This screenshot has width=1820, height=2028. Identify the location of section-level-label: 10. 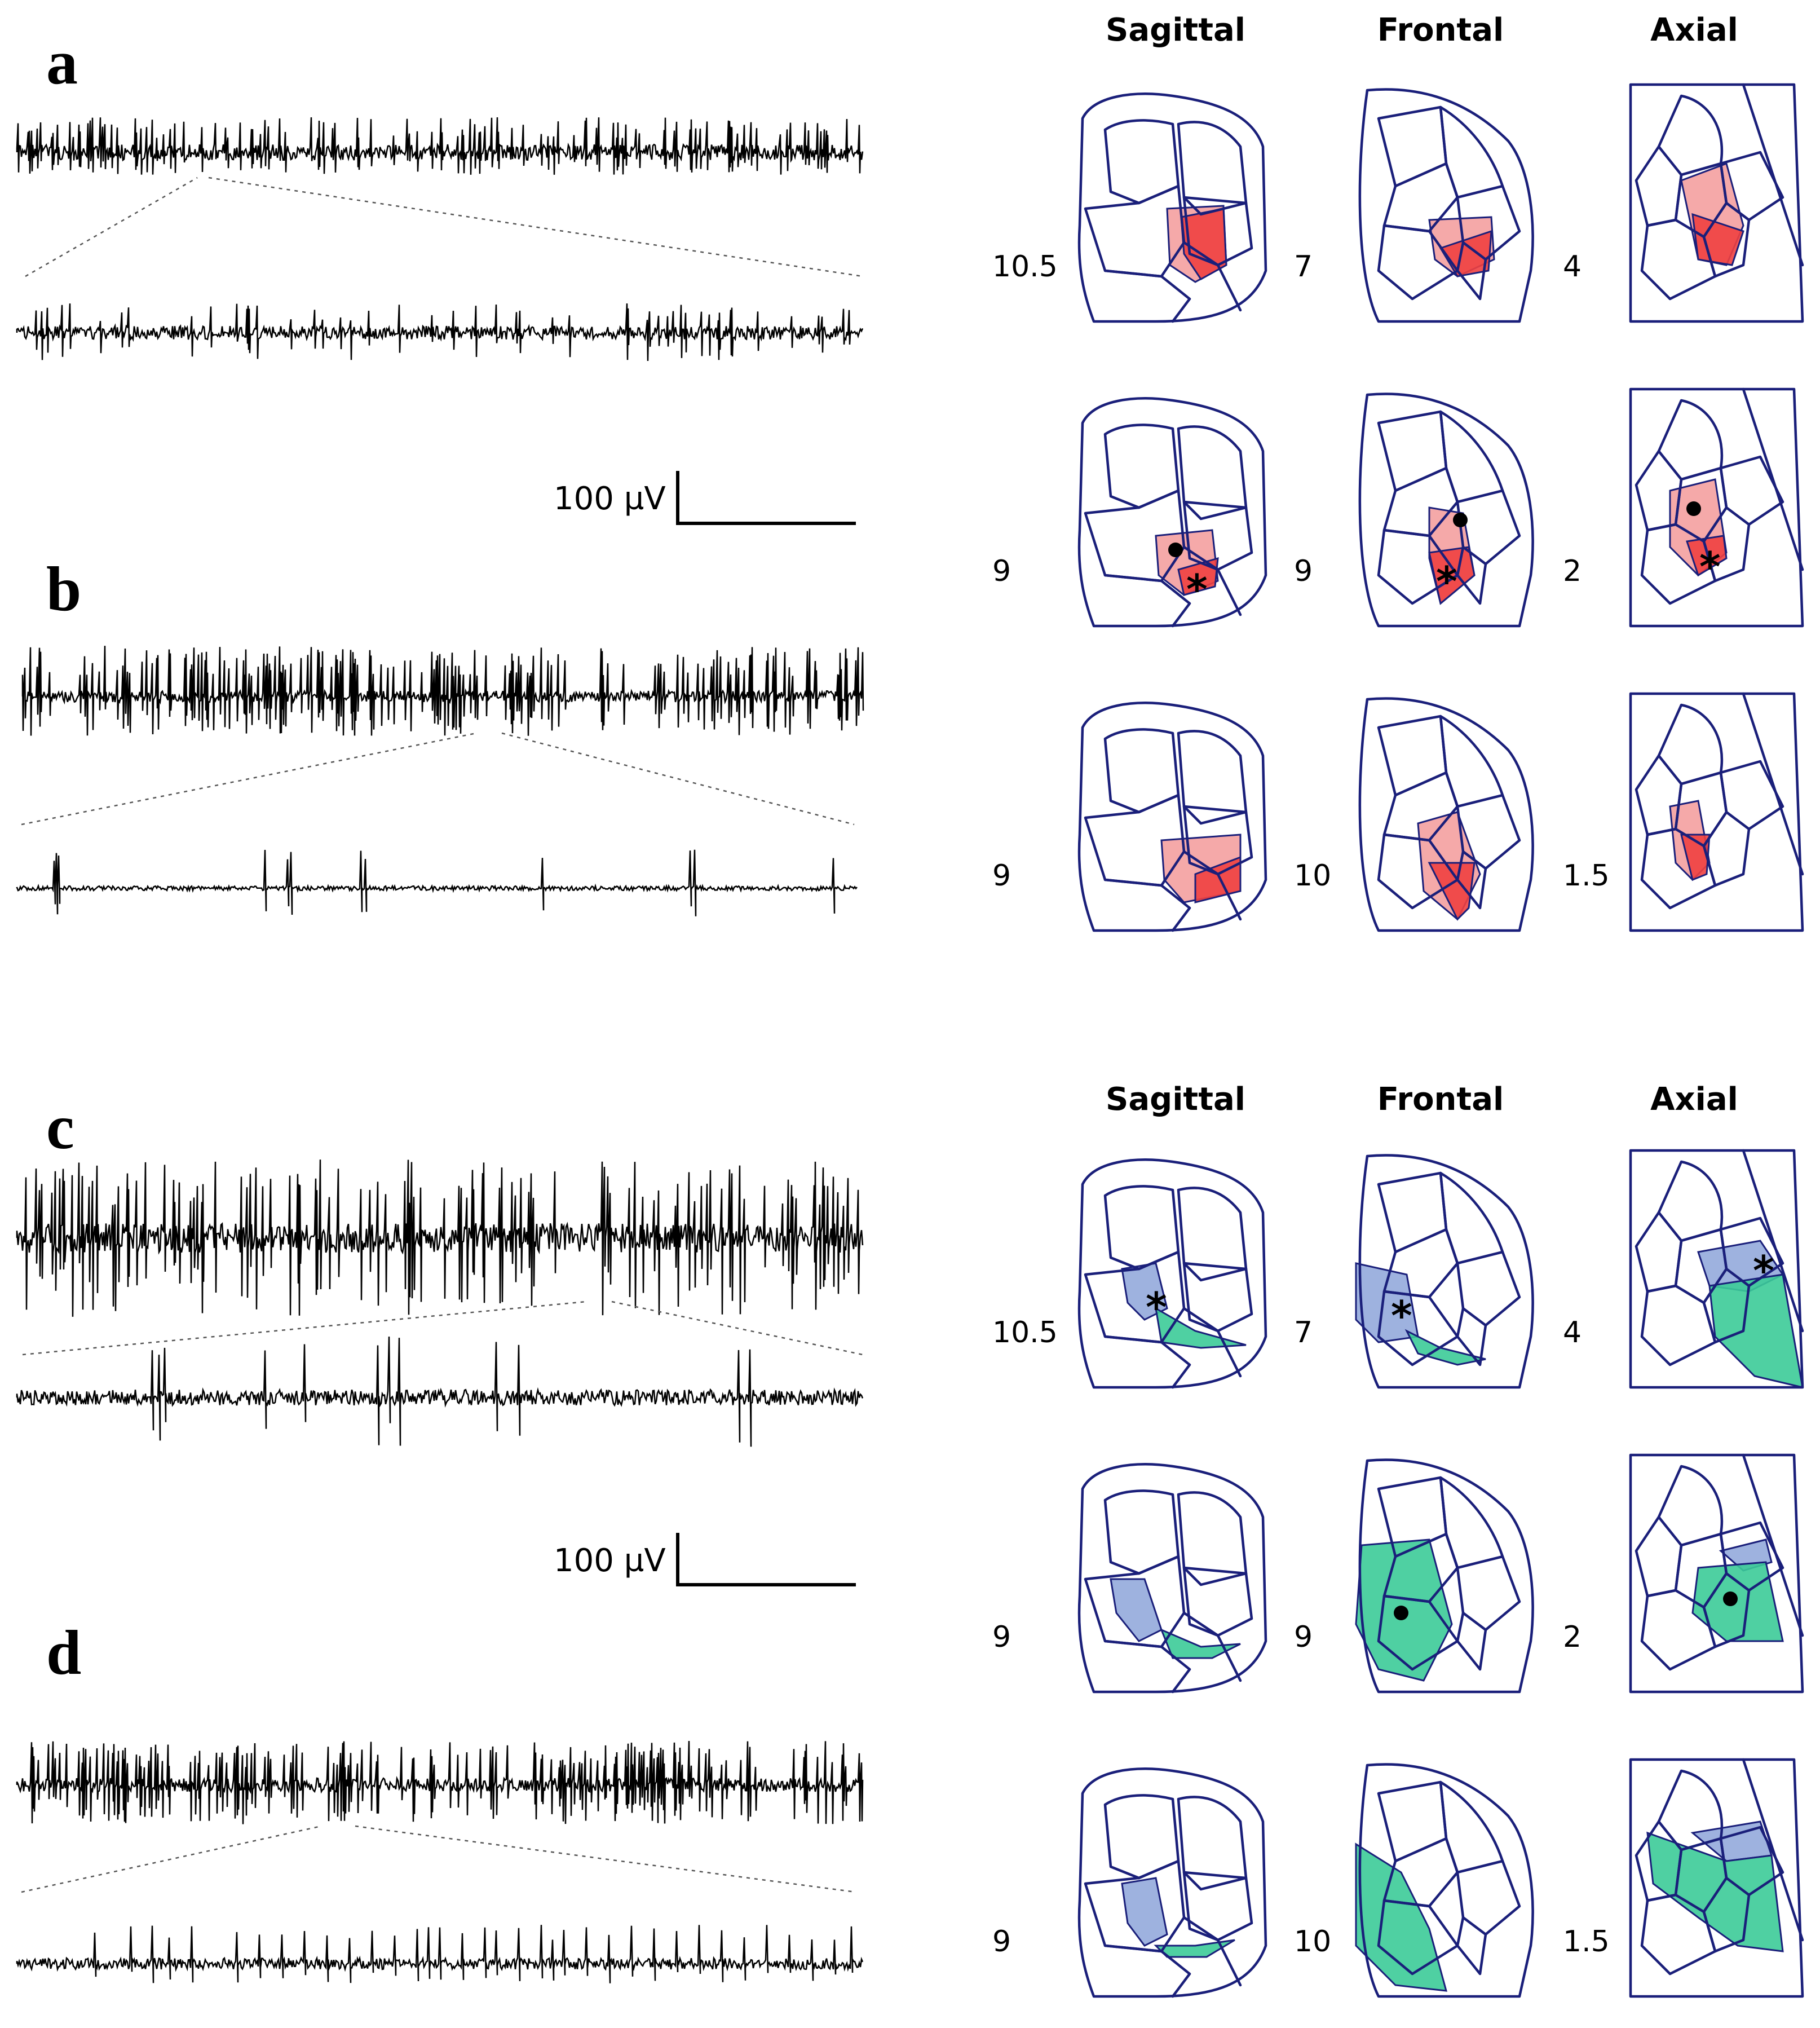
(1312, 1942).